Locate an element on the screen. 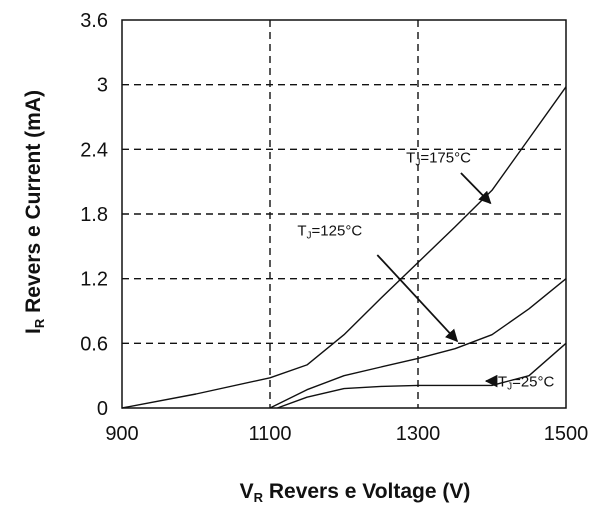 The height and width of the screenshot is (506, 605). y-tick-label: 1.8 is located at coordinates (94, 215).